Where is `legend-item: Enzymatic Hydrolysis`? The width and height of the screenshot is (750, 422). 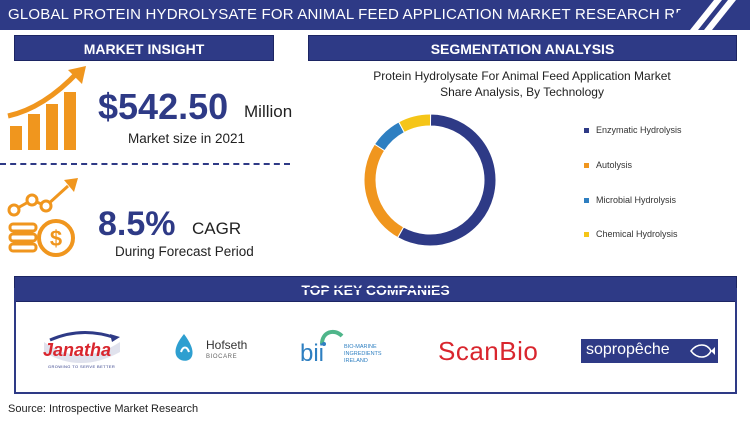
legend-item: Enzymatic Hydrolysis is located at coordinates (633, 130).